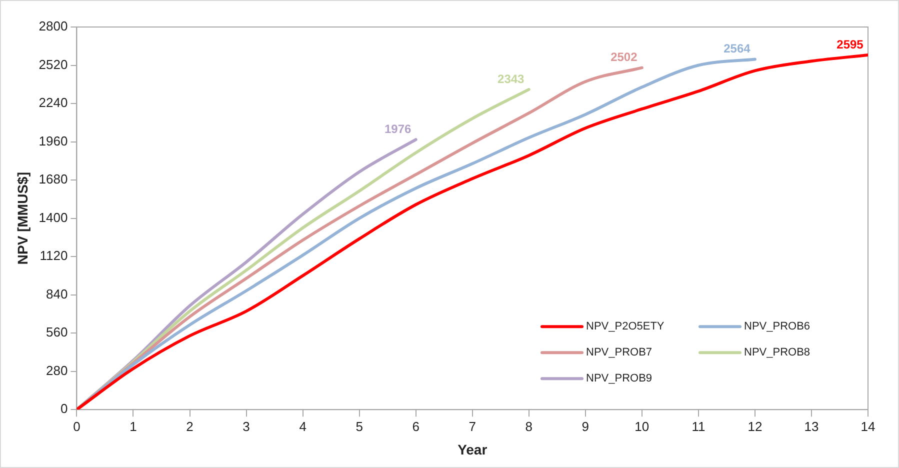 Image resolution: width=899 pixels, height=468 pixels. Describe the element at coordinates (246, 426) in the screenshot. I see `x-tick-label: 3` at that location.